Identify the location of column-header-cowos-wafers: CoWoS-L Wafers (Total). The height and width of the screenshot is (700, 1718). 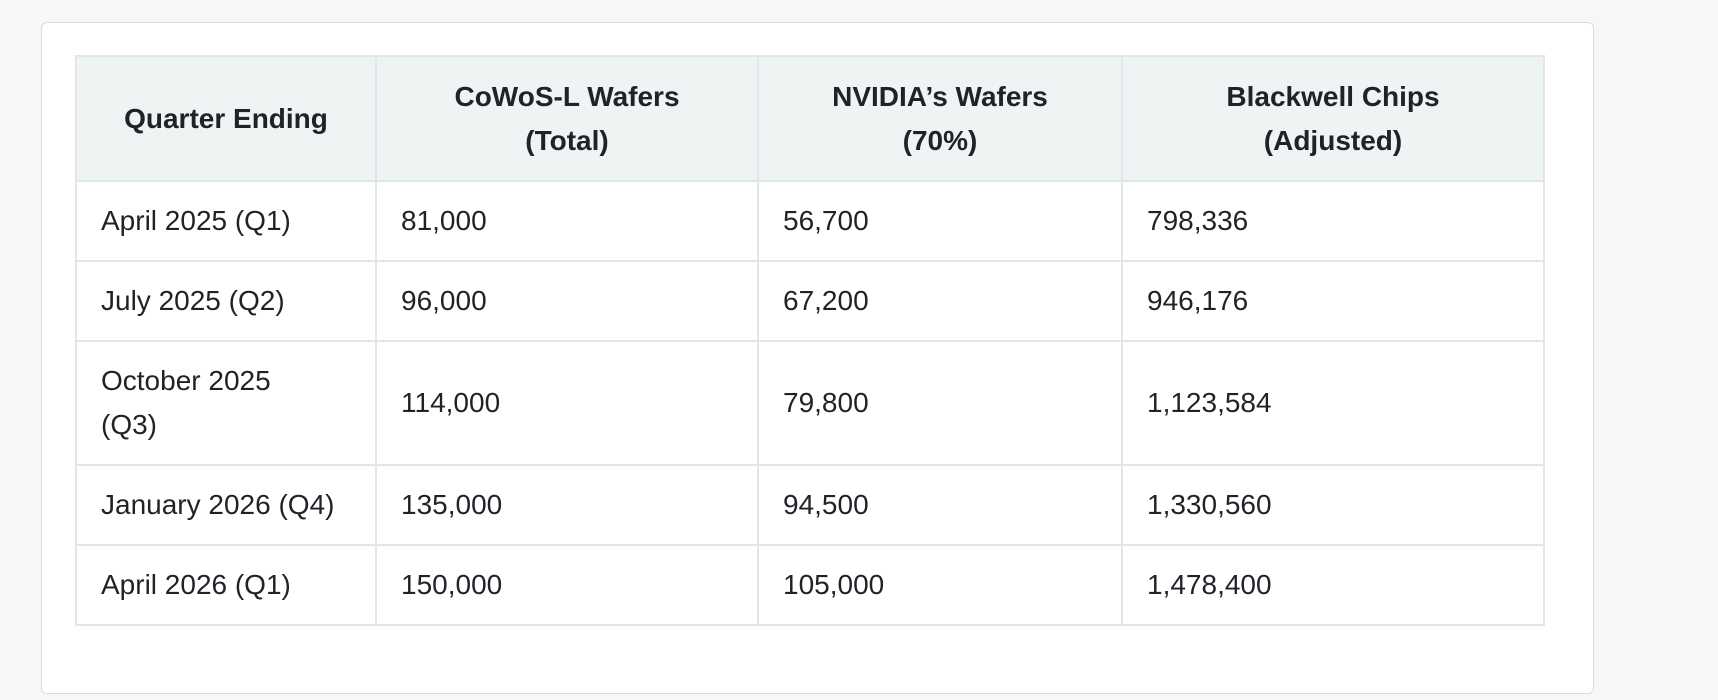
(567, 118).